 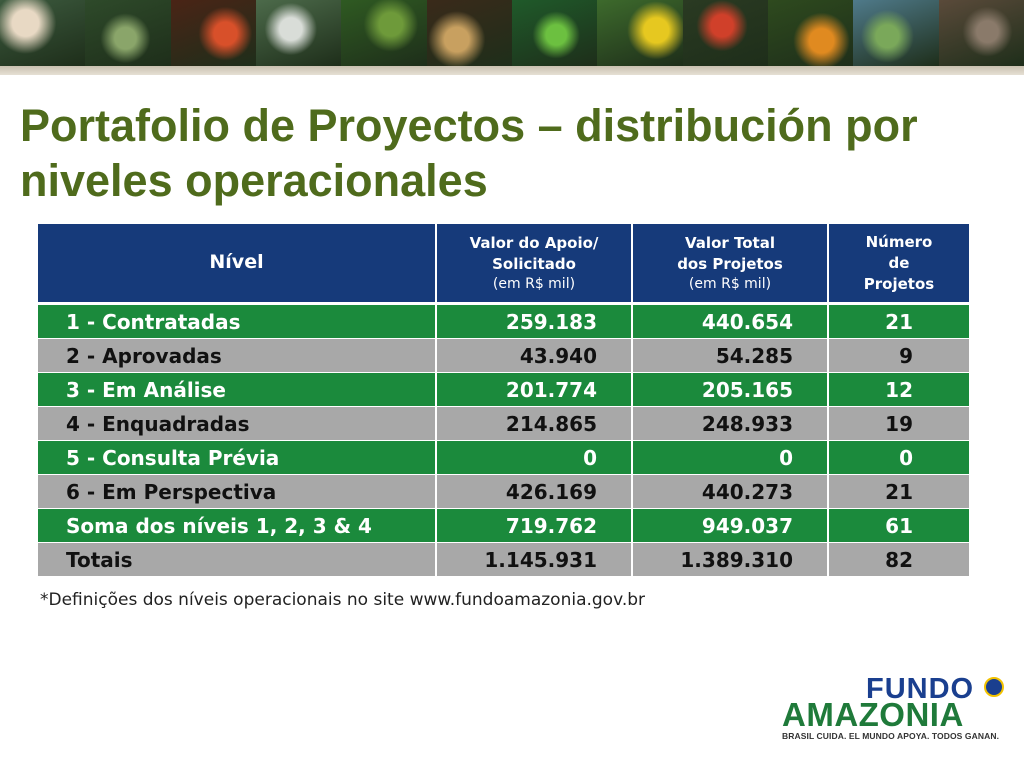 What do you see at coordinates (237, 525) in the screenshot?
I see `level-cell: Soma dos níveis 1, 2, 3 & 4` at bounding box center [237, 525].